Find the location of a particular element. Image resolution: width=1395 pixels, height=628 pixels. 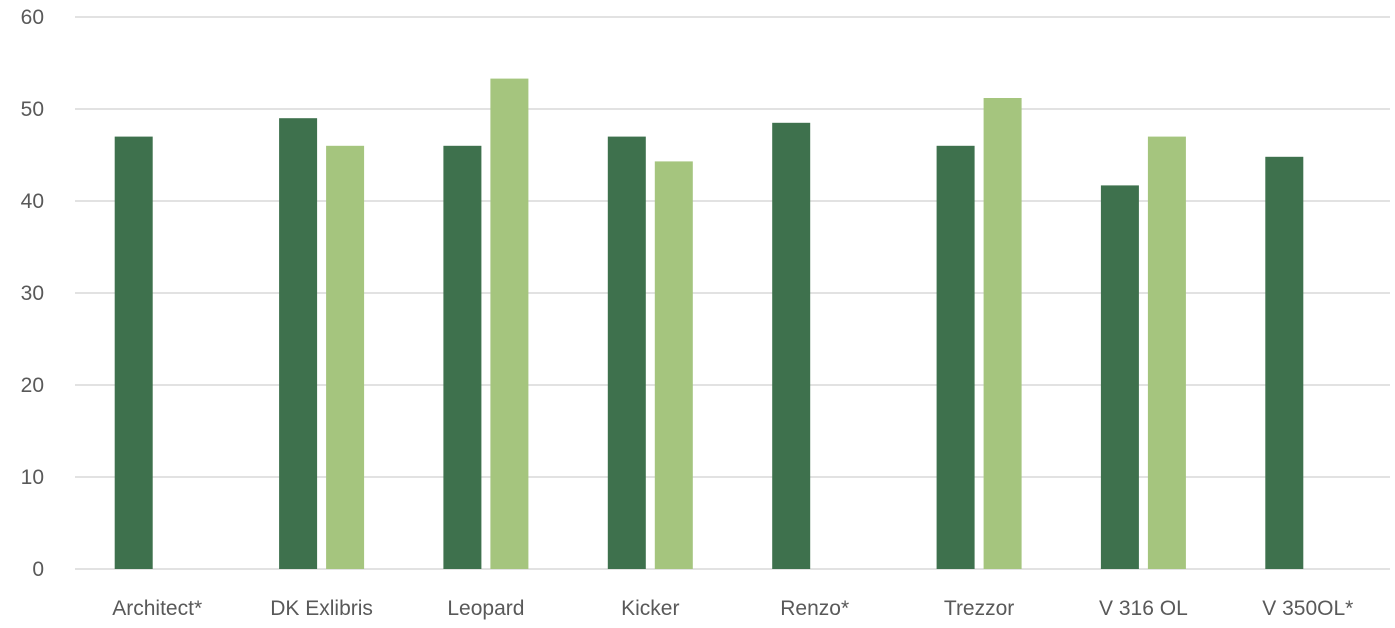

x-tick-label: DK Exlibris is located at coordinates (321, 608).